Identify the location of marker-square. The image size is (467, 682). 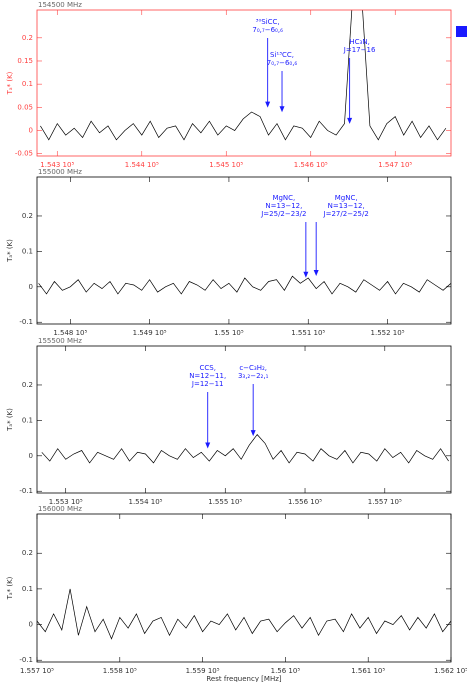
(461, 31).